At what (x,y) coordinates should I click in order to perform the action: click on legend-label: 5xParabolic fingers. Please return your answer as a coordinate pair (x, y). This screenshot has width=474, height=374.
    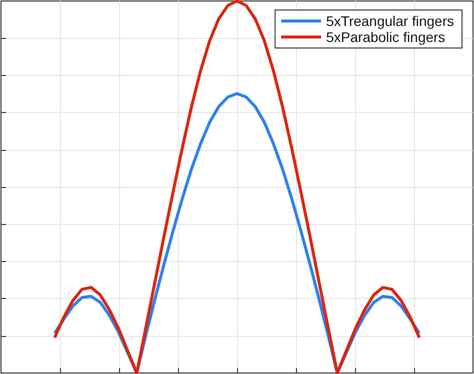
    Looking at the image, I should click on (386, 37).